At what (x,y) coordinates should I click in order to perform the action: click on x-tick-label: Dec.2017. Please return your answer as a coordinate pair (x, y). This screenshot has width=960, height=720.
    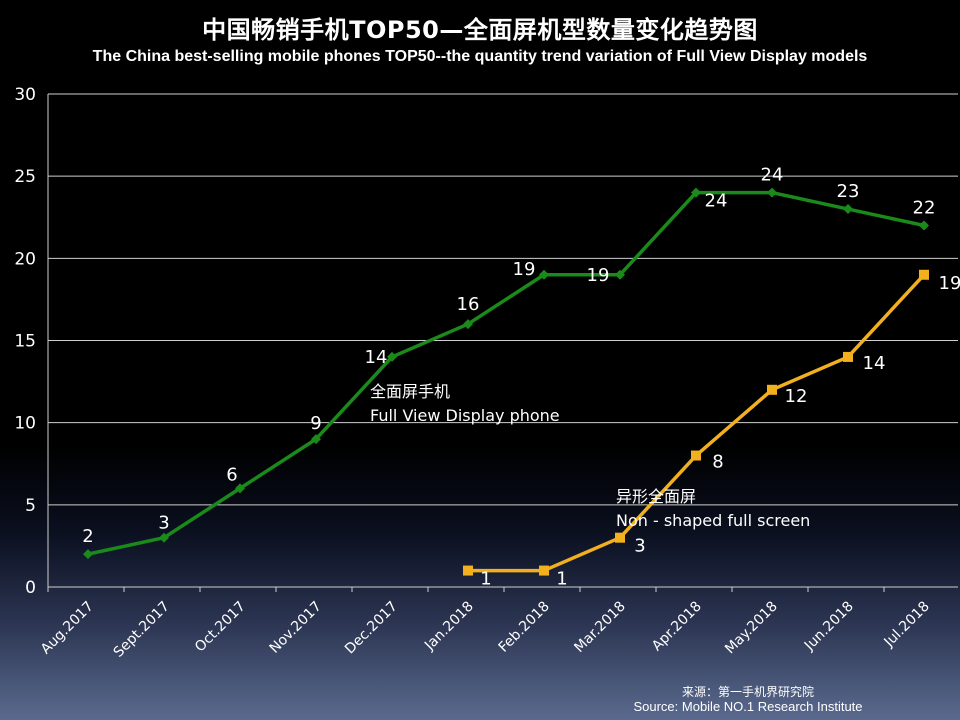
    Looking at the image, I should click on (371, 628).